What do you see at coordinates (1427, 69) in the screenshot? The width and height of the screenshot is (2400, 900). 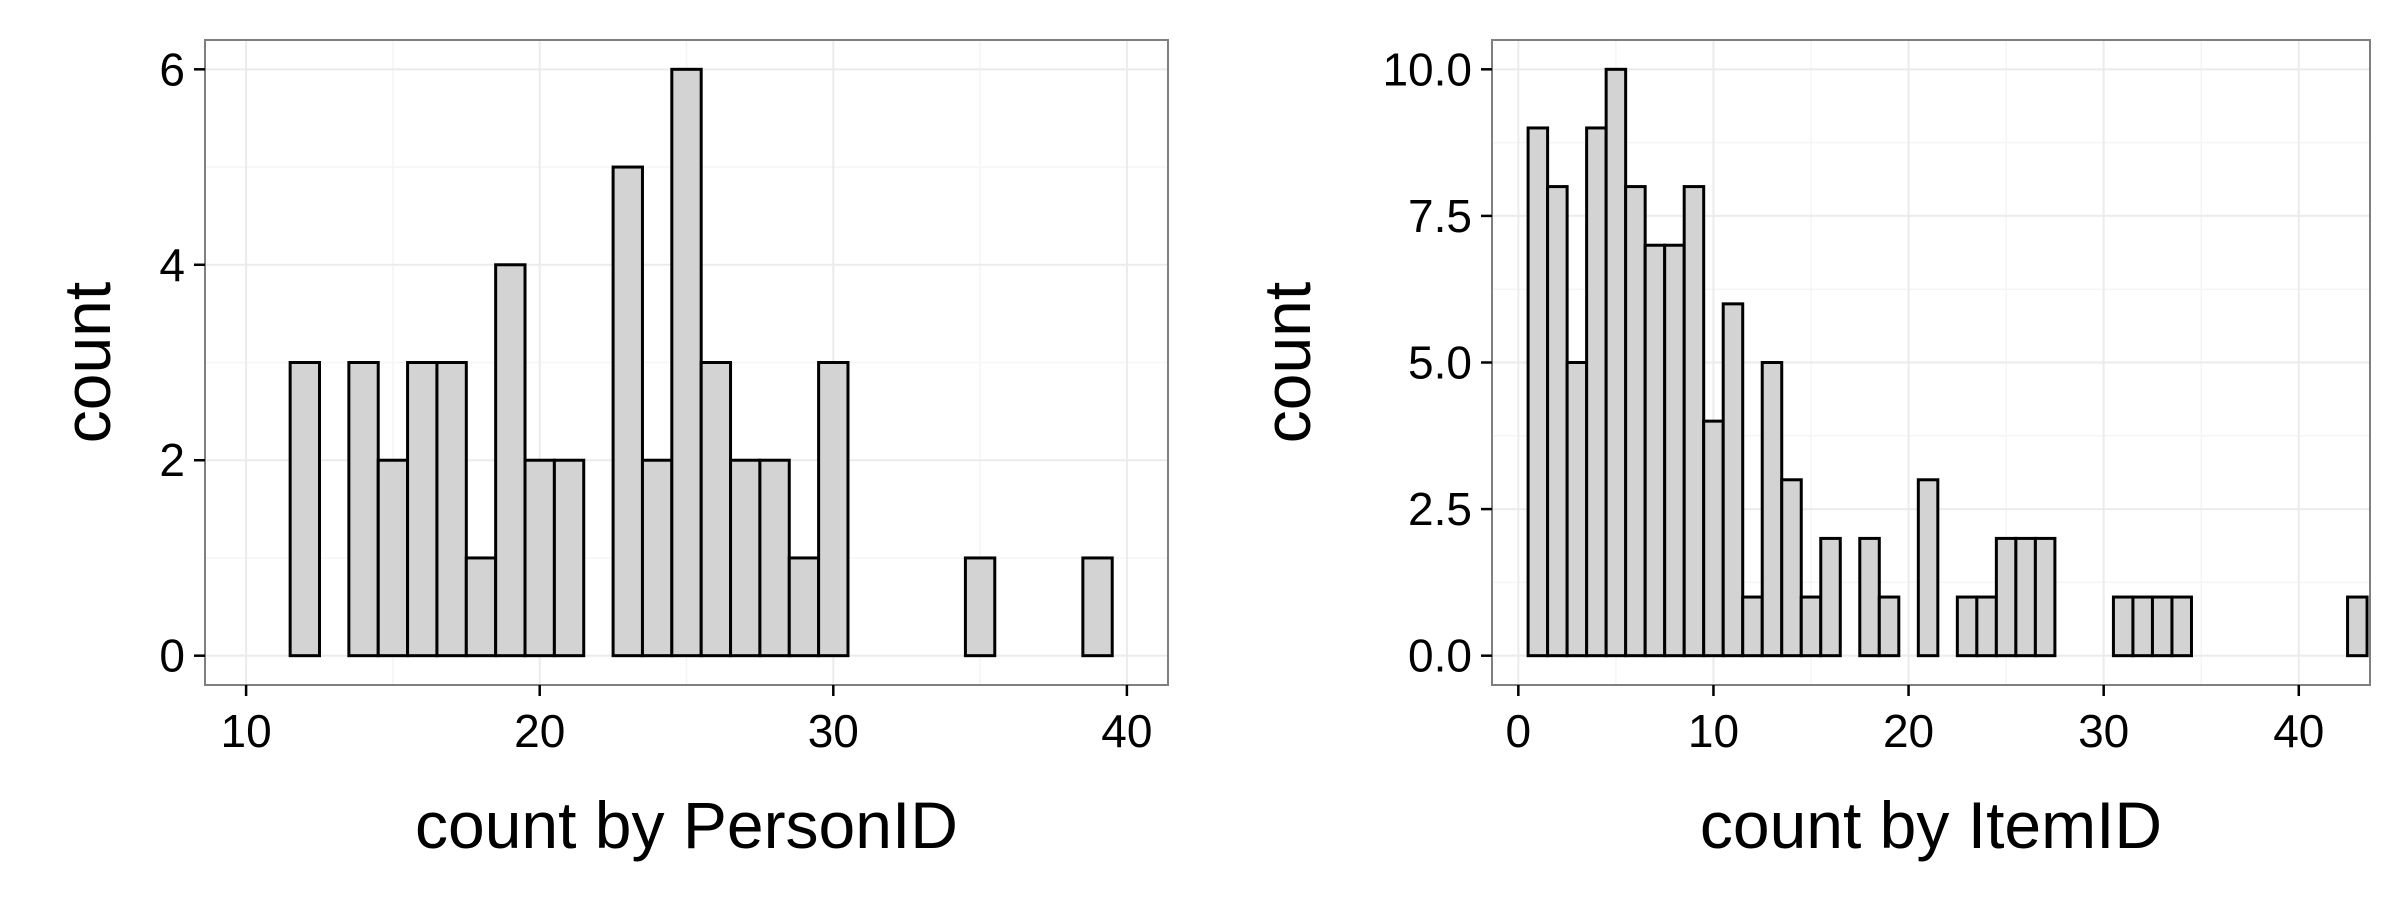 I see `y-tick-label: 10.0` at bounding box center [1427, 69].